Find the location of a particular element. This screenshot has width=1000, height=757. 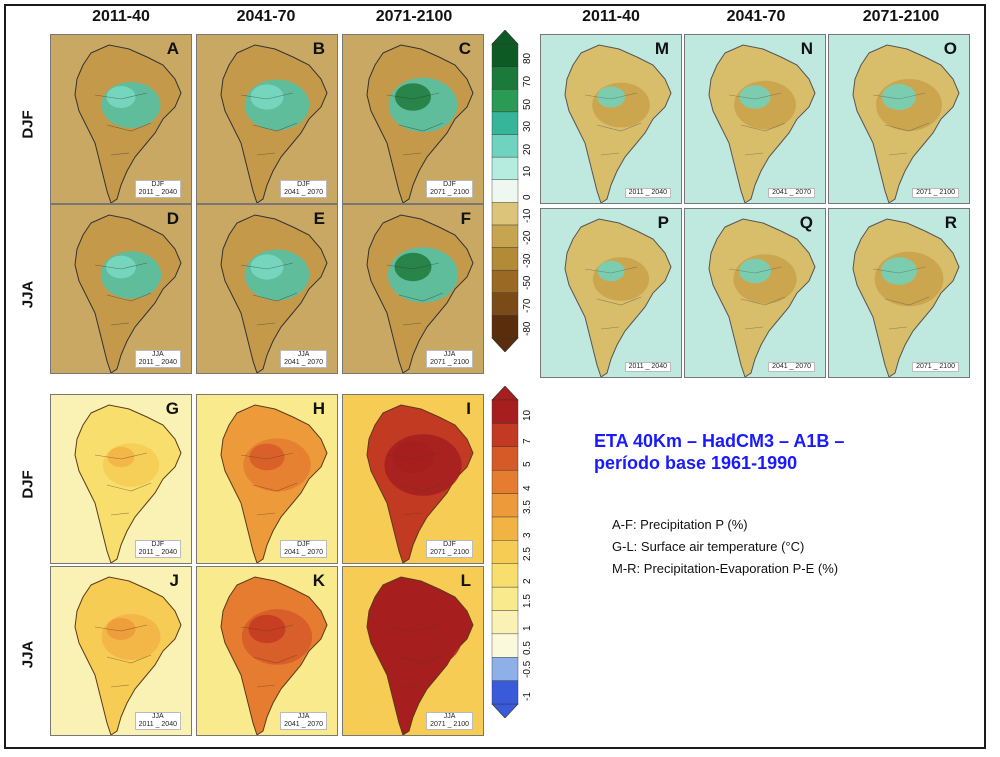

map-panel-b: B DJF 2041 _ 2070 is located at coordinates (267, 119).